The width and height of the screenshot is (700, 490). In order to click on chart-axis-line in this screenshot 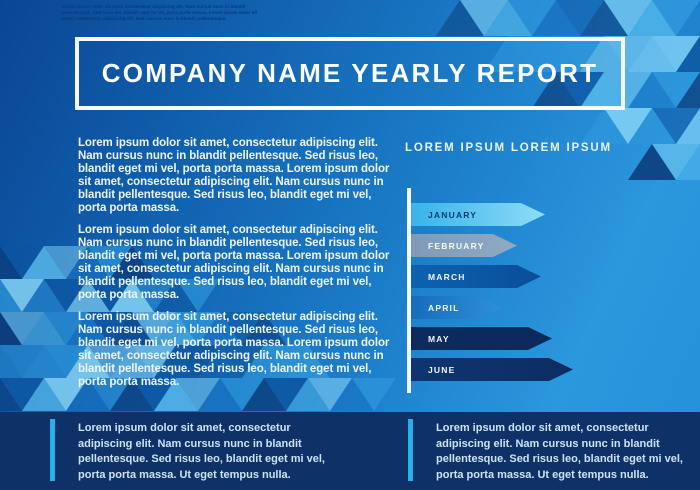, I will do `click(409, 290)`.